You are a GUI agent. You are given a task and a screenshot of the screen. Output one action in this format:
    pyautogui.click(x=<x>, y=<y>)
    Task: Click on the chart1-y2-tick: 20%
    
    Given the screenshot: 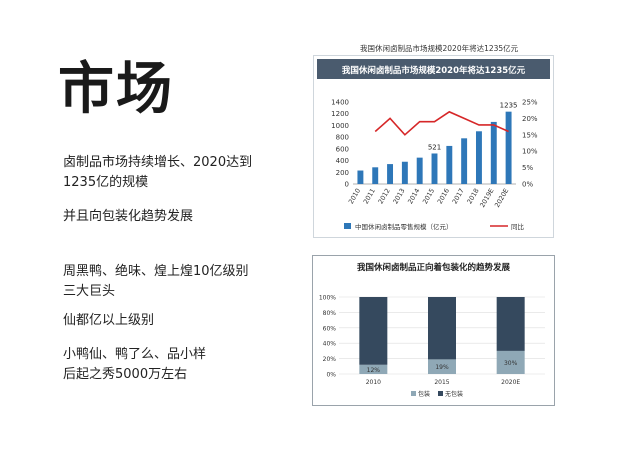 What is the action you would take?
    pyautogui.click(x=530, y=119)
    